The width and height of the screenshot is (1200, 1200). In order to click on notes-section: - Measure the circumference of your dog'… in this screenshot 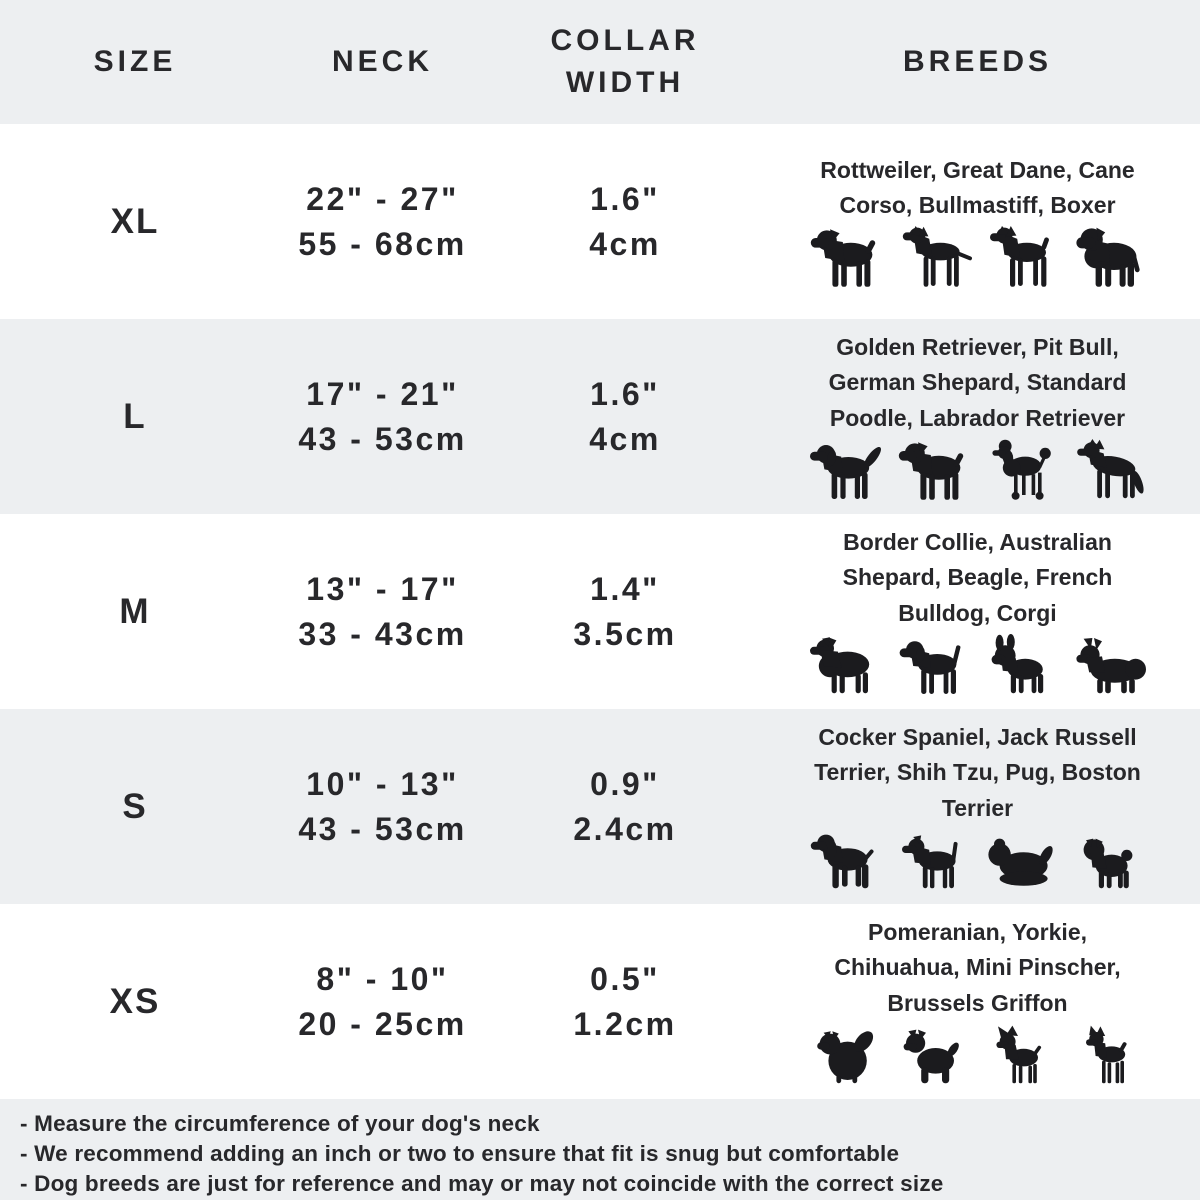, I will do `click(600, 1149)`.